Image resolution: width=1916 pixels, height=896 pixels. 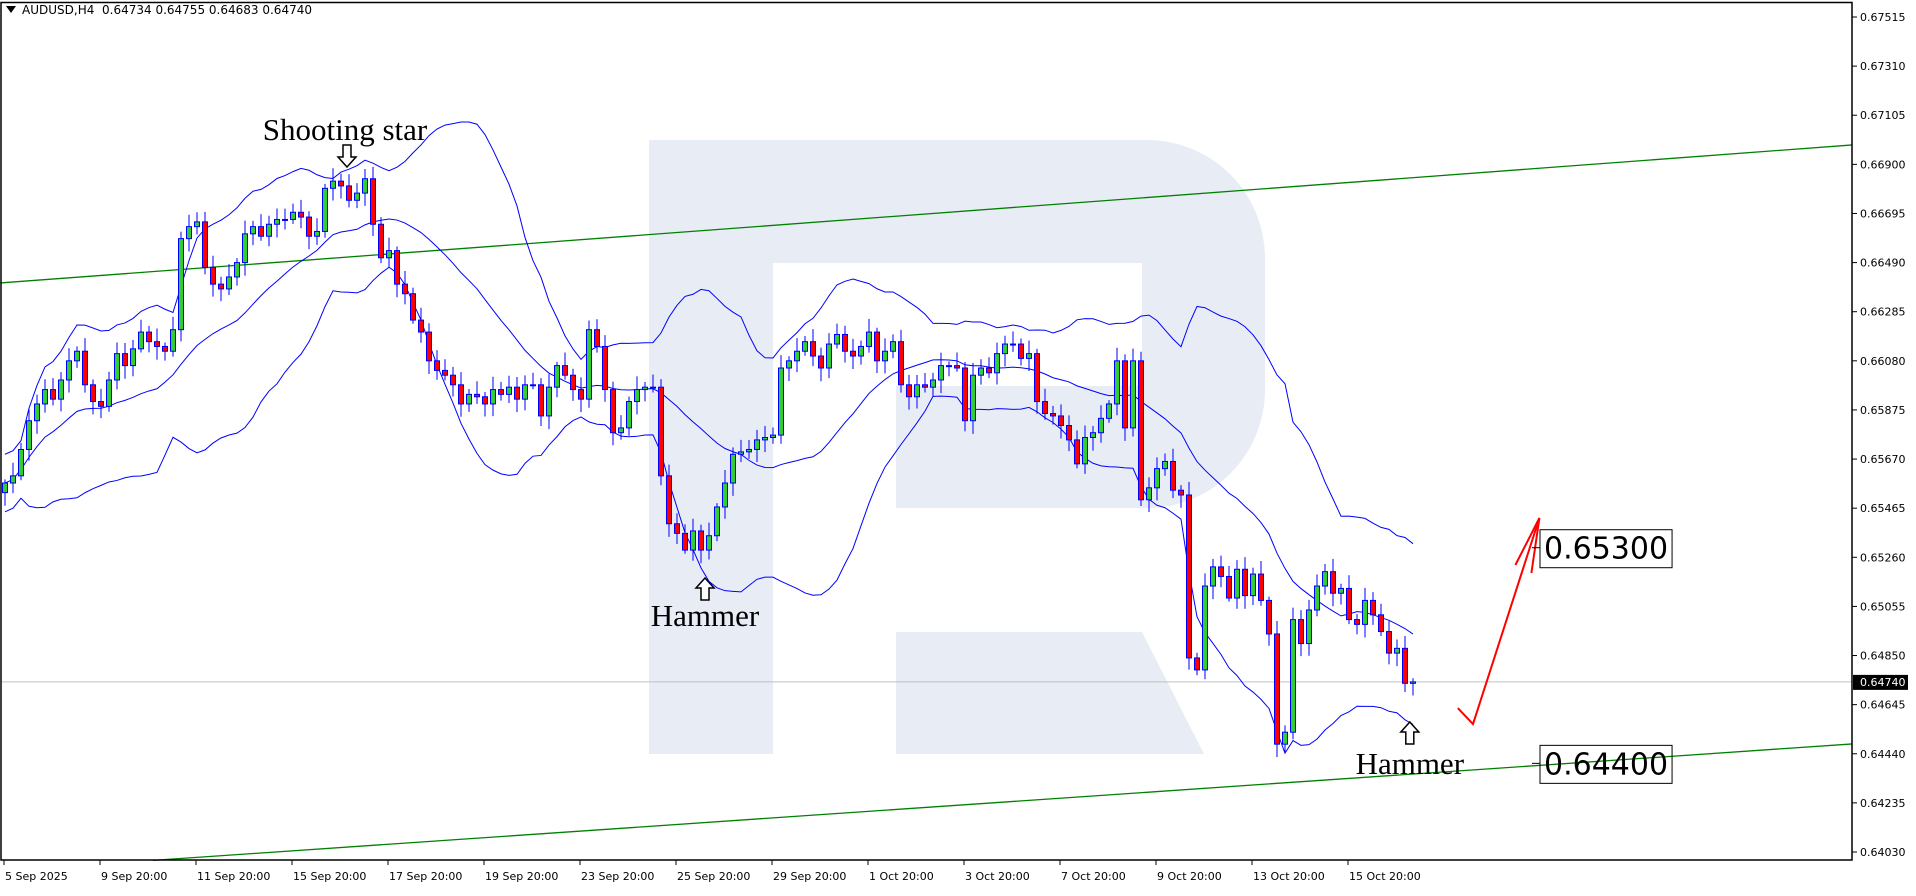 What do you see at coordinates (1883, 164) in the screenshot?
I see `price-tick-label: 0.66900` at bounding box center [1883, 164].